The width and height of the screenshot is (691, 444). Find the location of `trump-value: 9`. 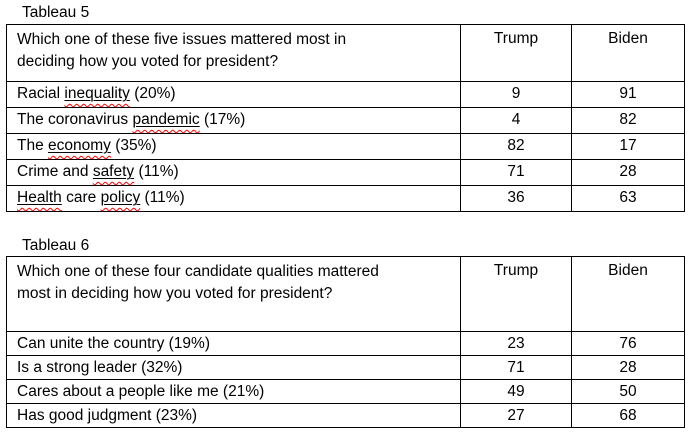

trump-value: 9 is located at coordinates (516, 94).